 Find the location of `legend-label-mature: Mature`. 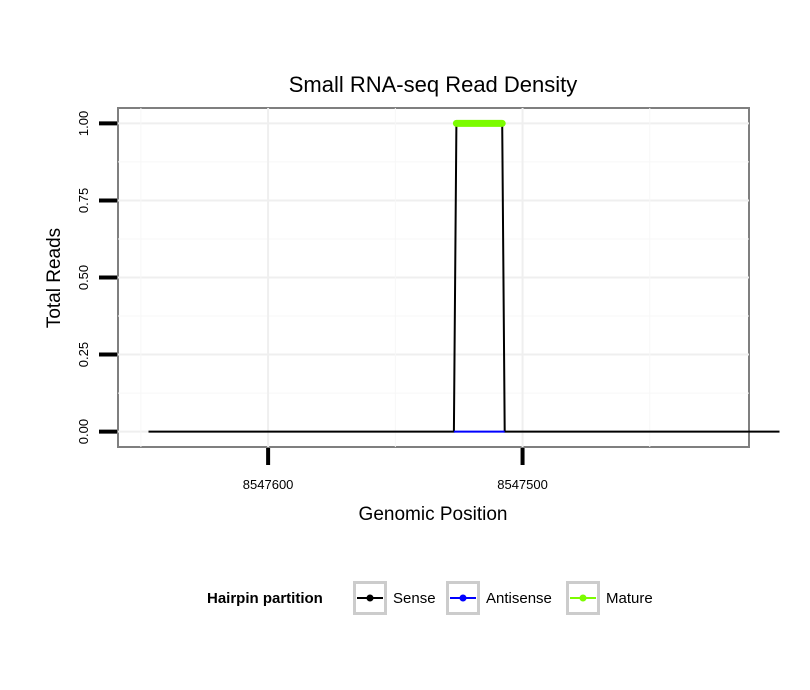

legend-label-mature: Mature is located at coordinates (629, 598).